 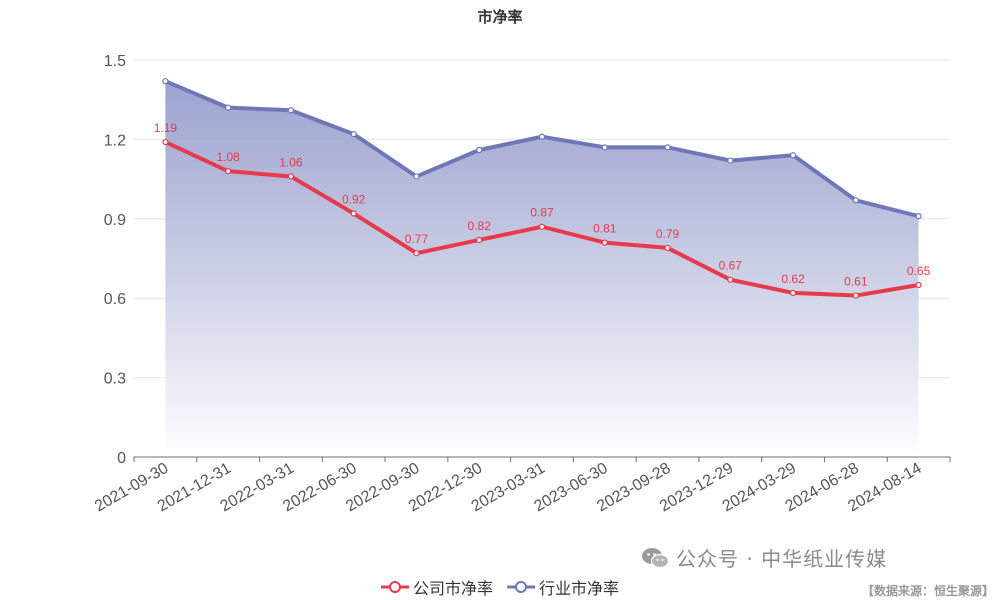 I want to click on y-tick-label: 0, so click(x=121, y=458).